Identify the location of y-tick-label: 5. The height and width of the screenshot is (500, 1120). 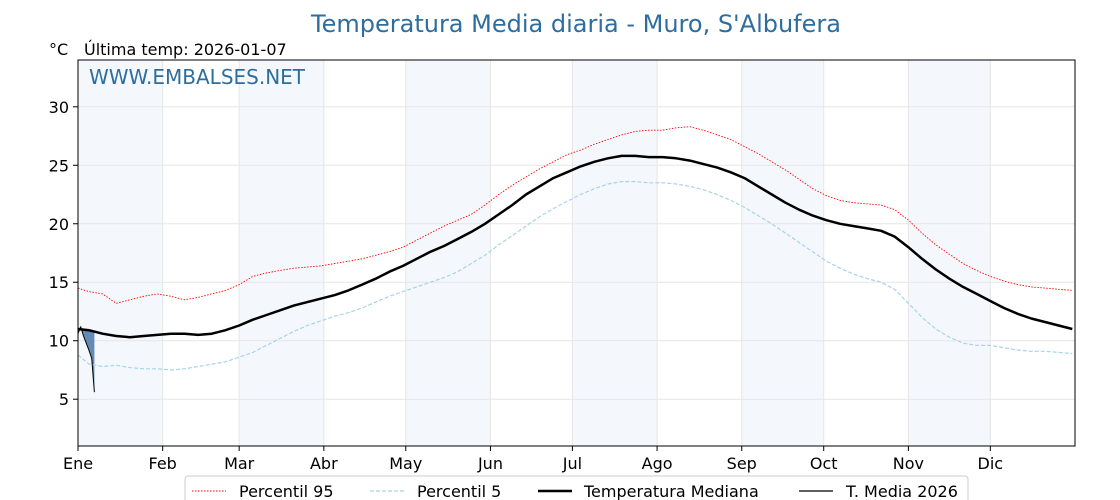
(64, 399).